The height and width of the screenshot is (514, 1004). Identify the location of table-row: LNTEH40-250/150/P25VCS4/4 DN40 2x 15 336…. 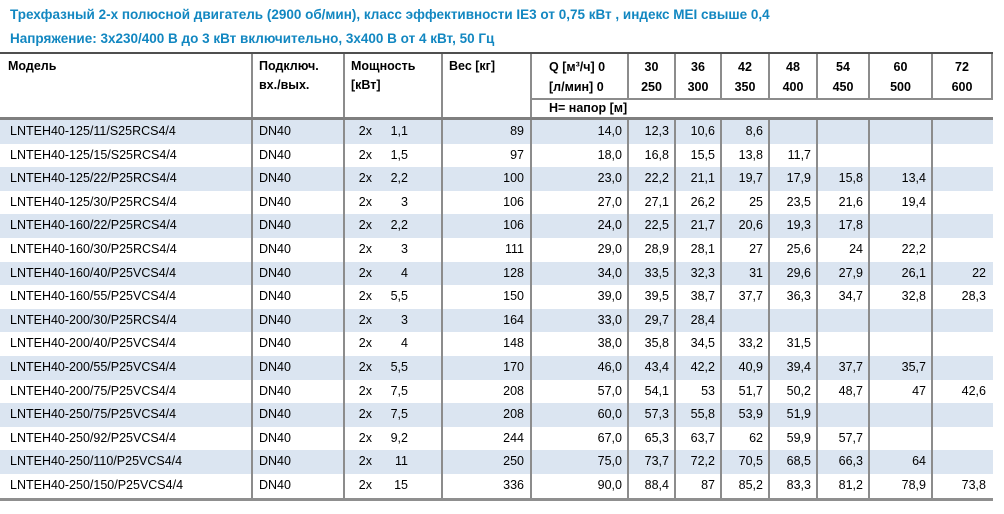
(496, 485).